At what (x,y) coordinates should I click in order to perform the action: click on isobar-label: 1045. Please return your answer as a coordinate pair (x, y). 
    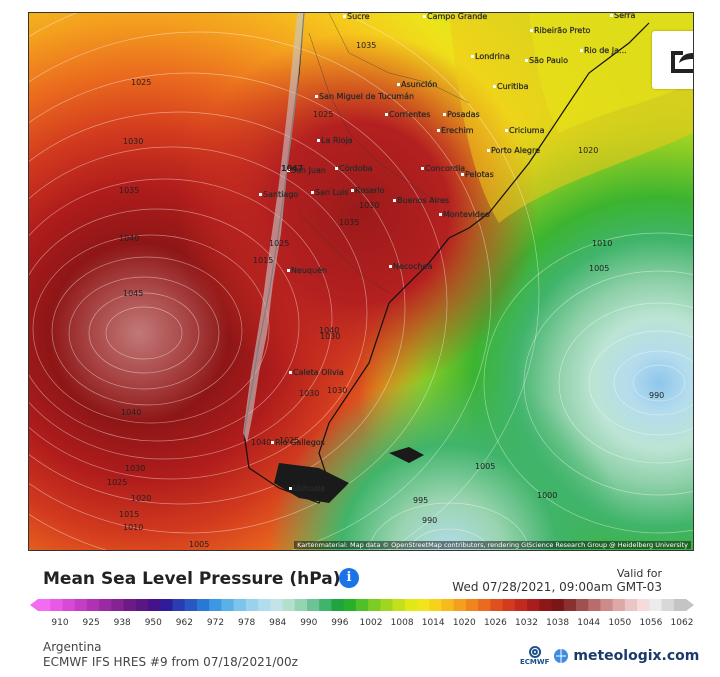
    Looking at the image, I should click on (133, 293).